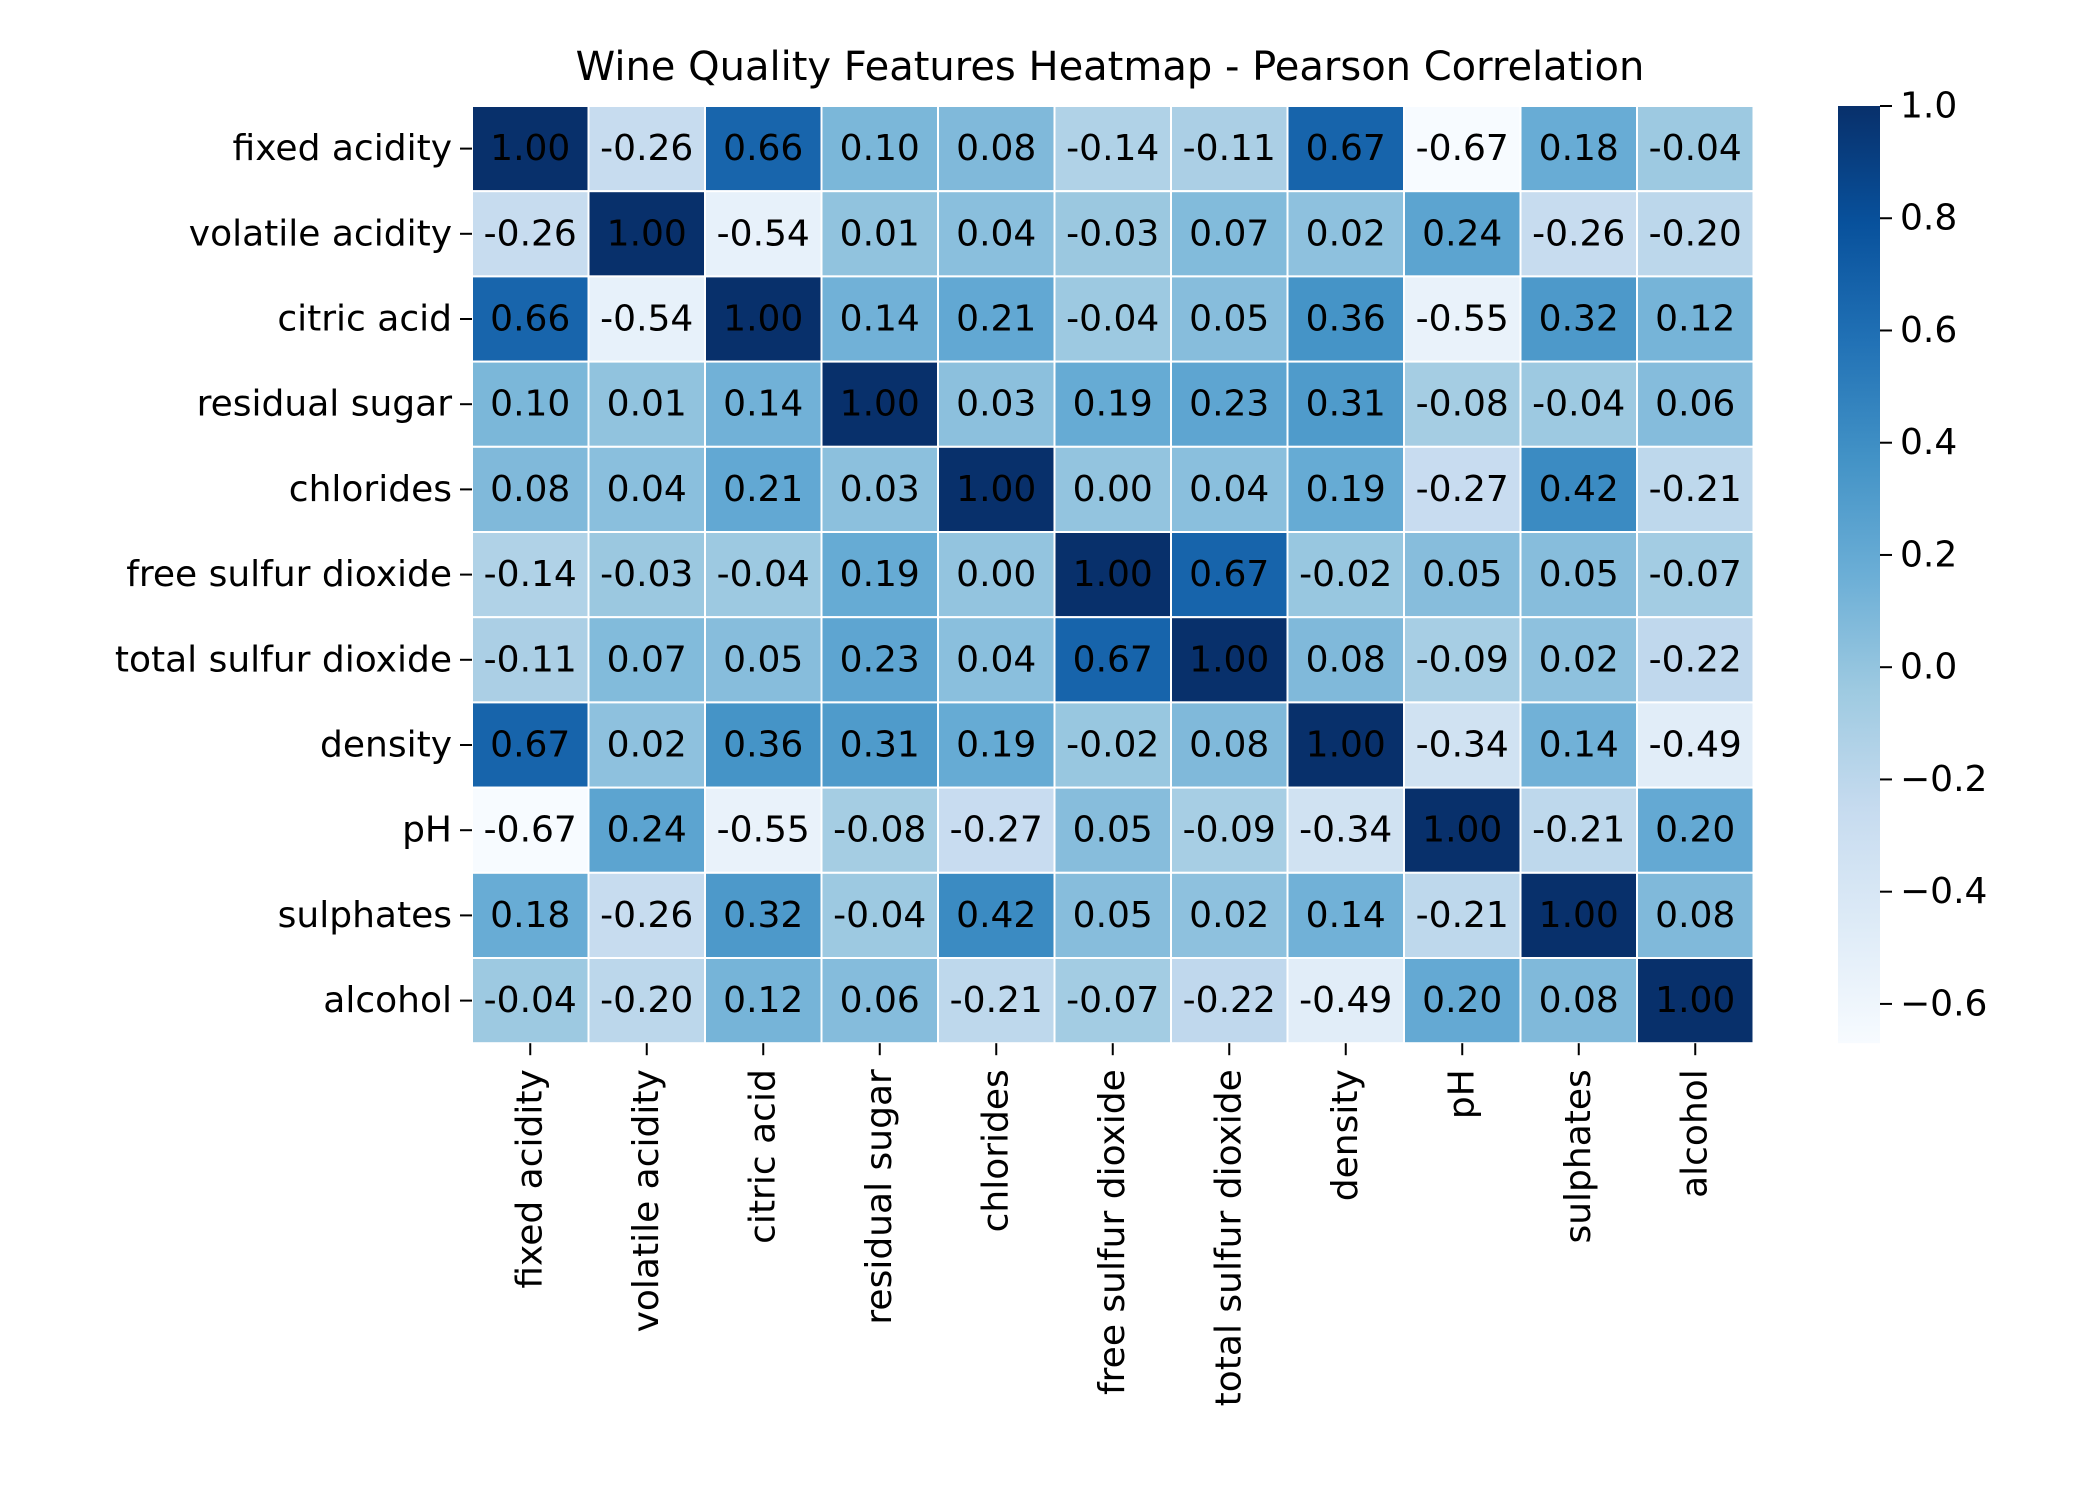  I want to click on heatmap-cell-citric-acid-ph, so click(1462, 319).